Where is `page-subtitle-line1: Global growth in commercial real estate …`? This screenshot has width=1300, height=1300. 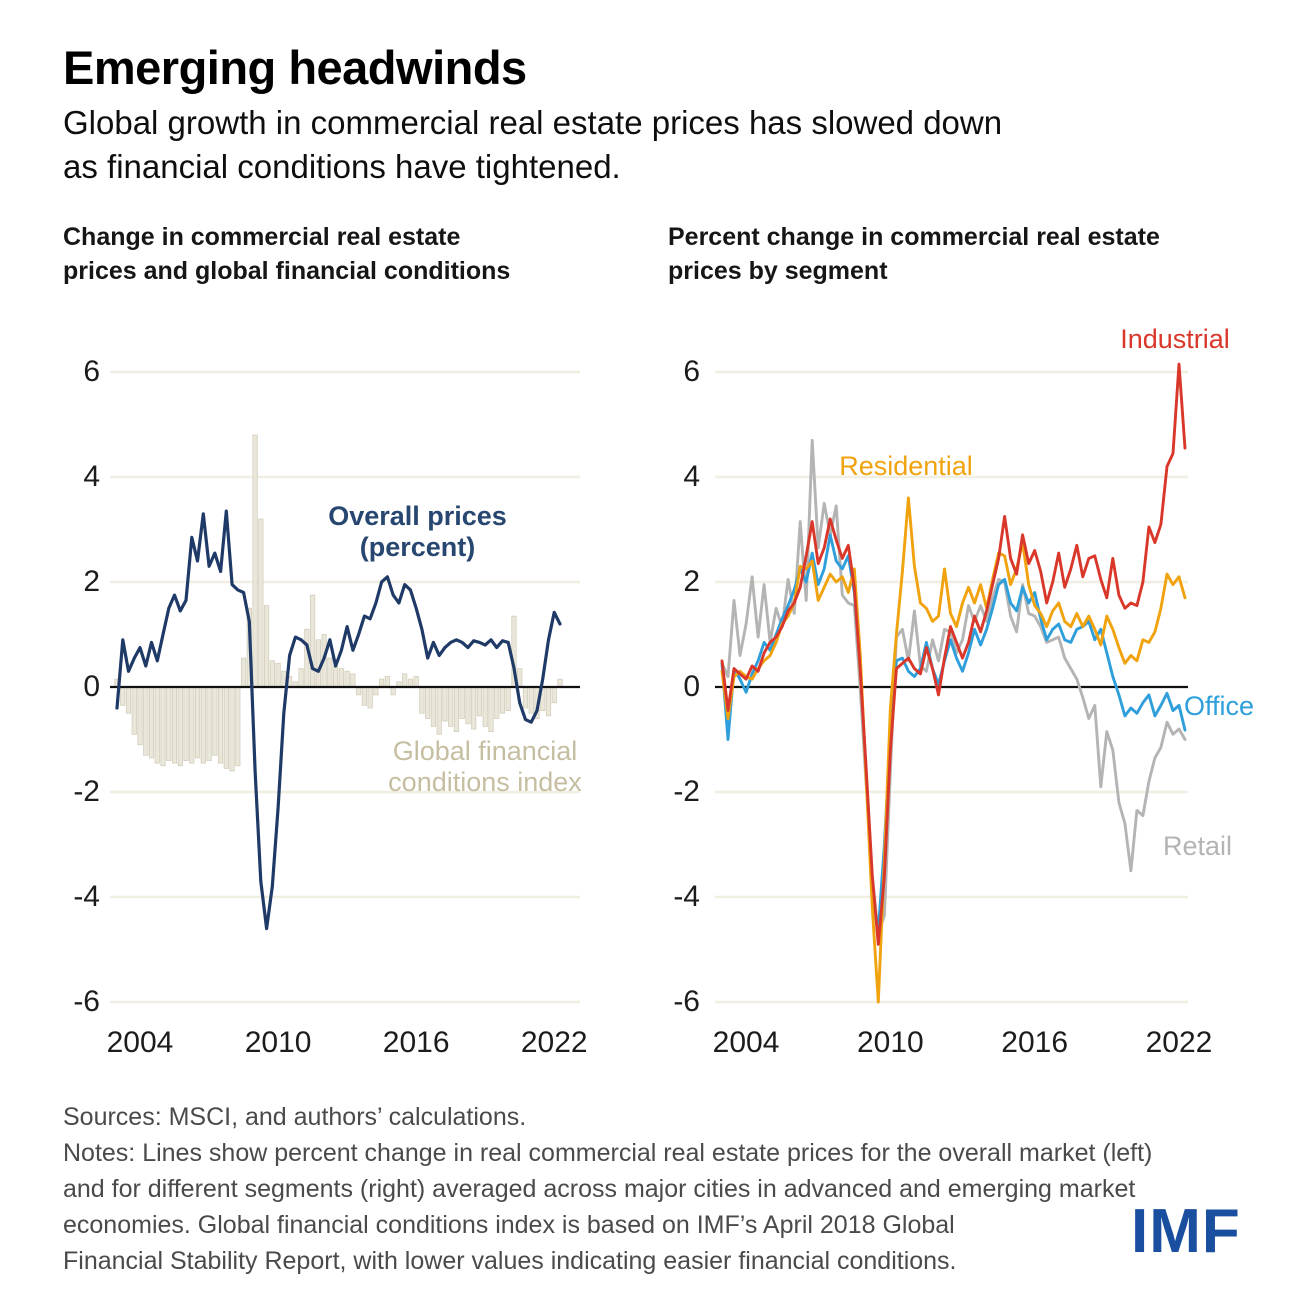 page-subtitle-line1: Global growth in commercial real estate … is located at coordinates (533, 122).